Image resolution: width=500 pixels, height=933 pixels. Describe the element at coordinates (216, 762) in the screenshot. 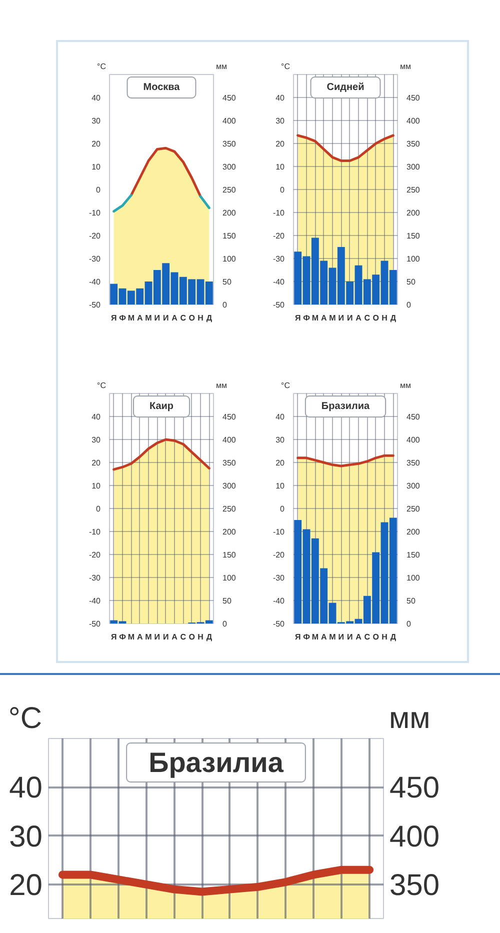

I see `chart-title: Бразилиа` at that location.